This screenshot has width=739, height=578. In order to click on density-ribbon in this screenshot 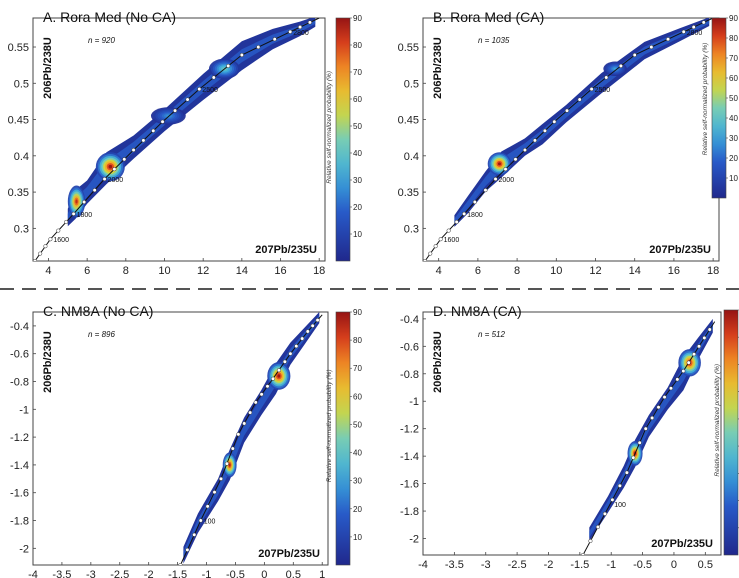, I will do `click(191, 122)`.